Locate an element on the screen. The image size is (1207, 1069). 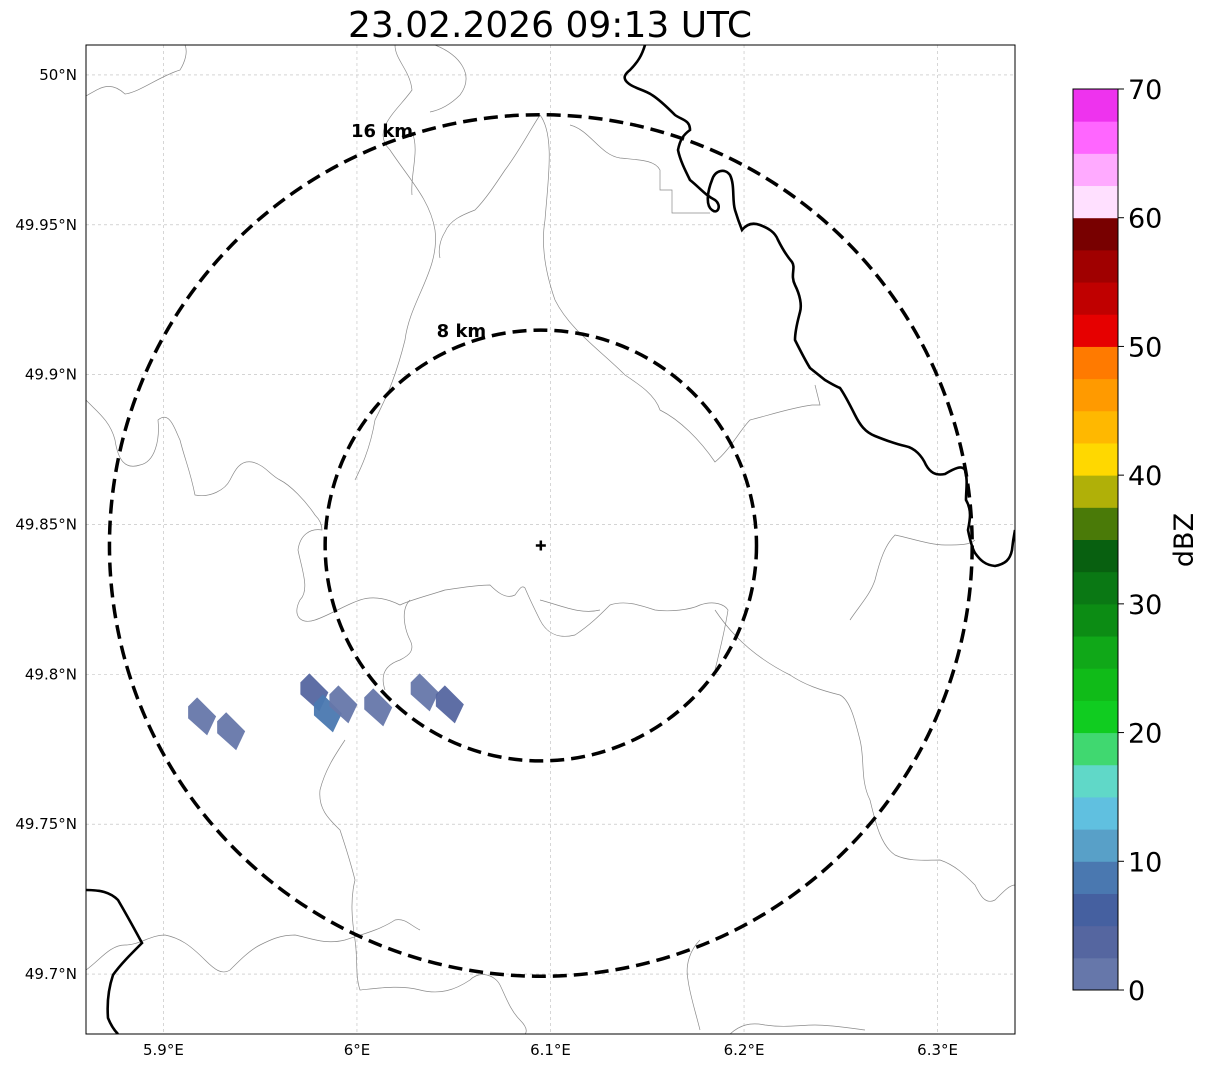
colorbar-tick-label: 30 is located at coordinates (1145, 605).